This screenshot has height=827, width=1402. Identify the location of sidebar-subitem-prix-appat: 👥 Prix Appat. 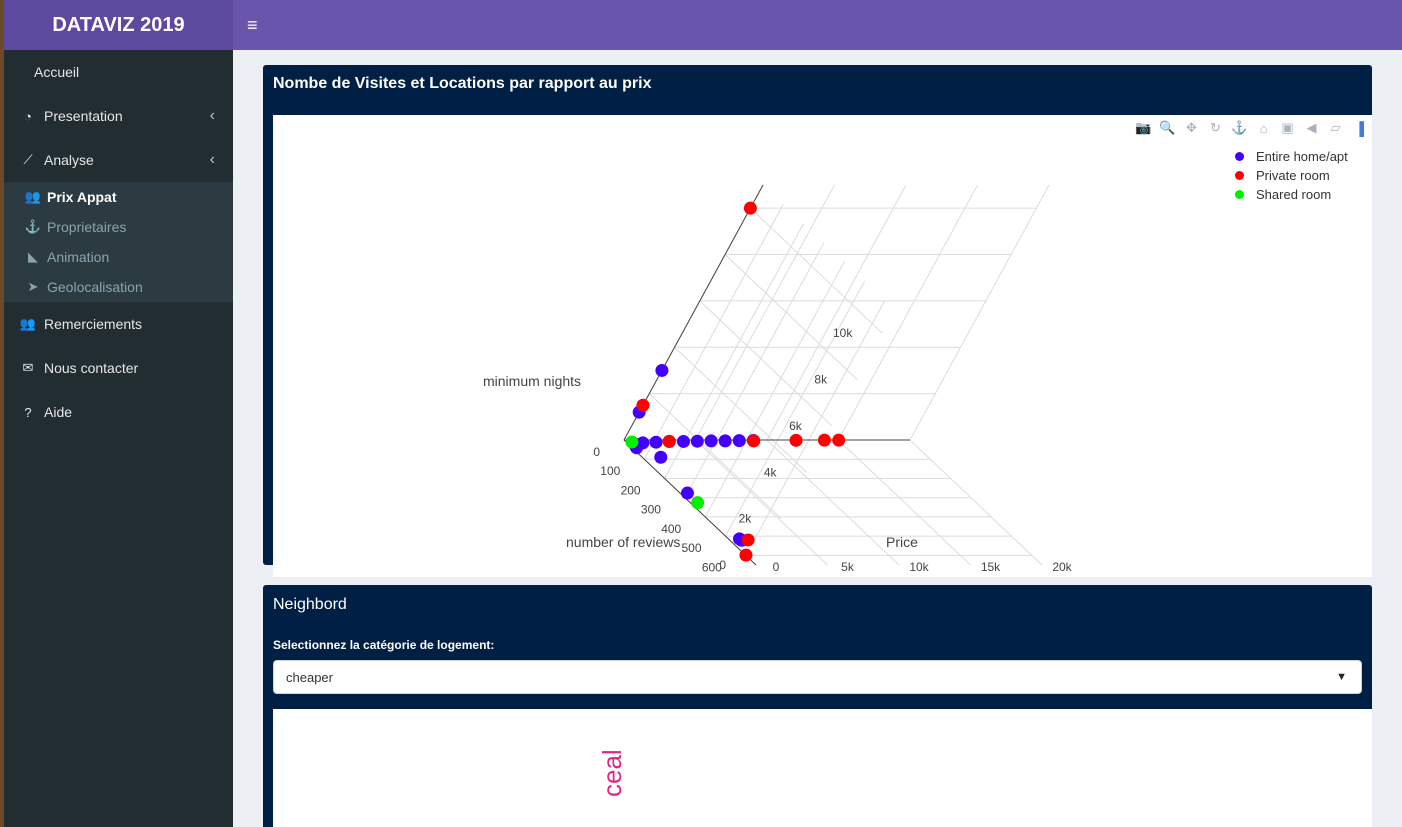
(118, 197).